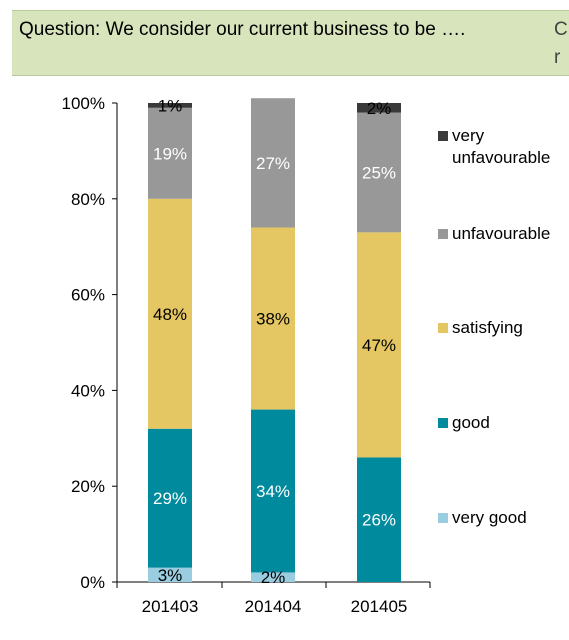 The height and width of the screenshot is (640, 569). I want to click on x-category-label: 201404, so click(273, 606).